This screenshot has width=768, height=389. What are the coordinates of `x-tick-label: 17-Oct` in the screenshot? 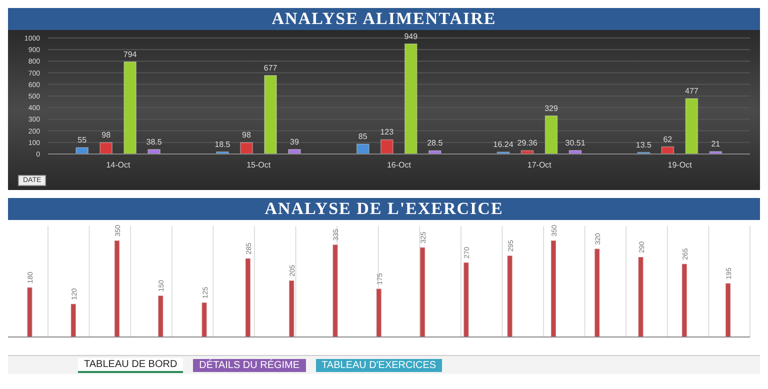 It's located at (539, 165).